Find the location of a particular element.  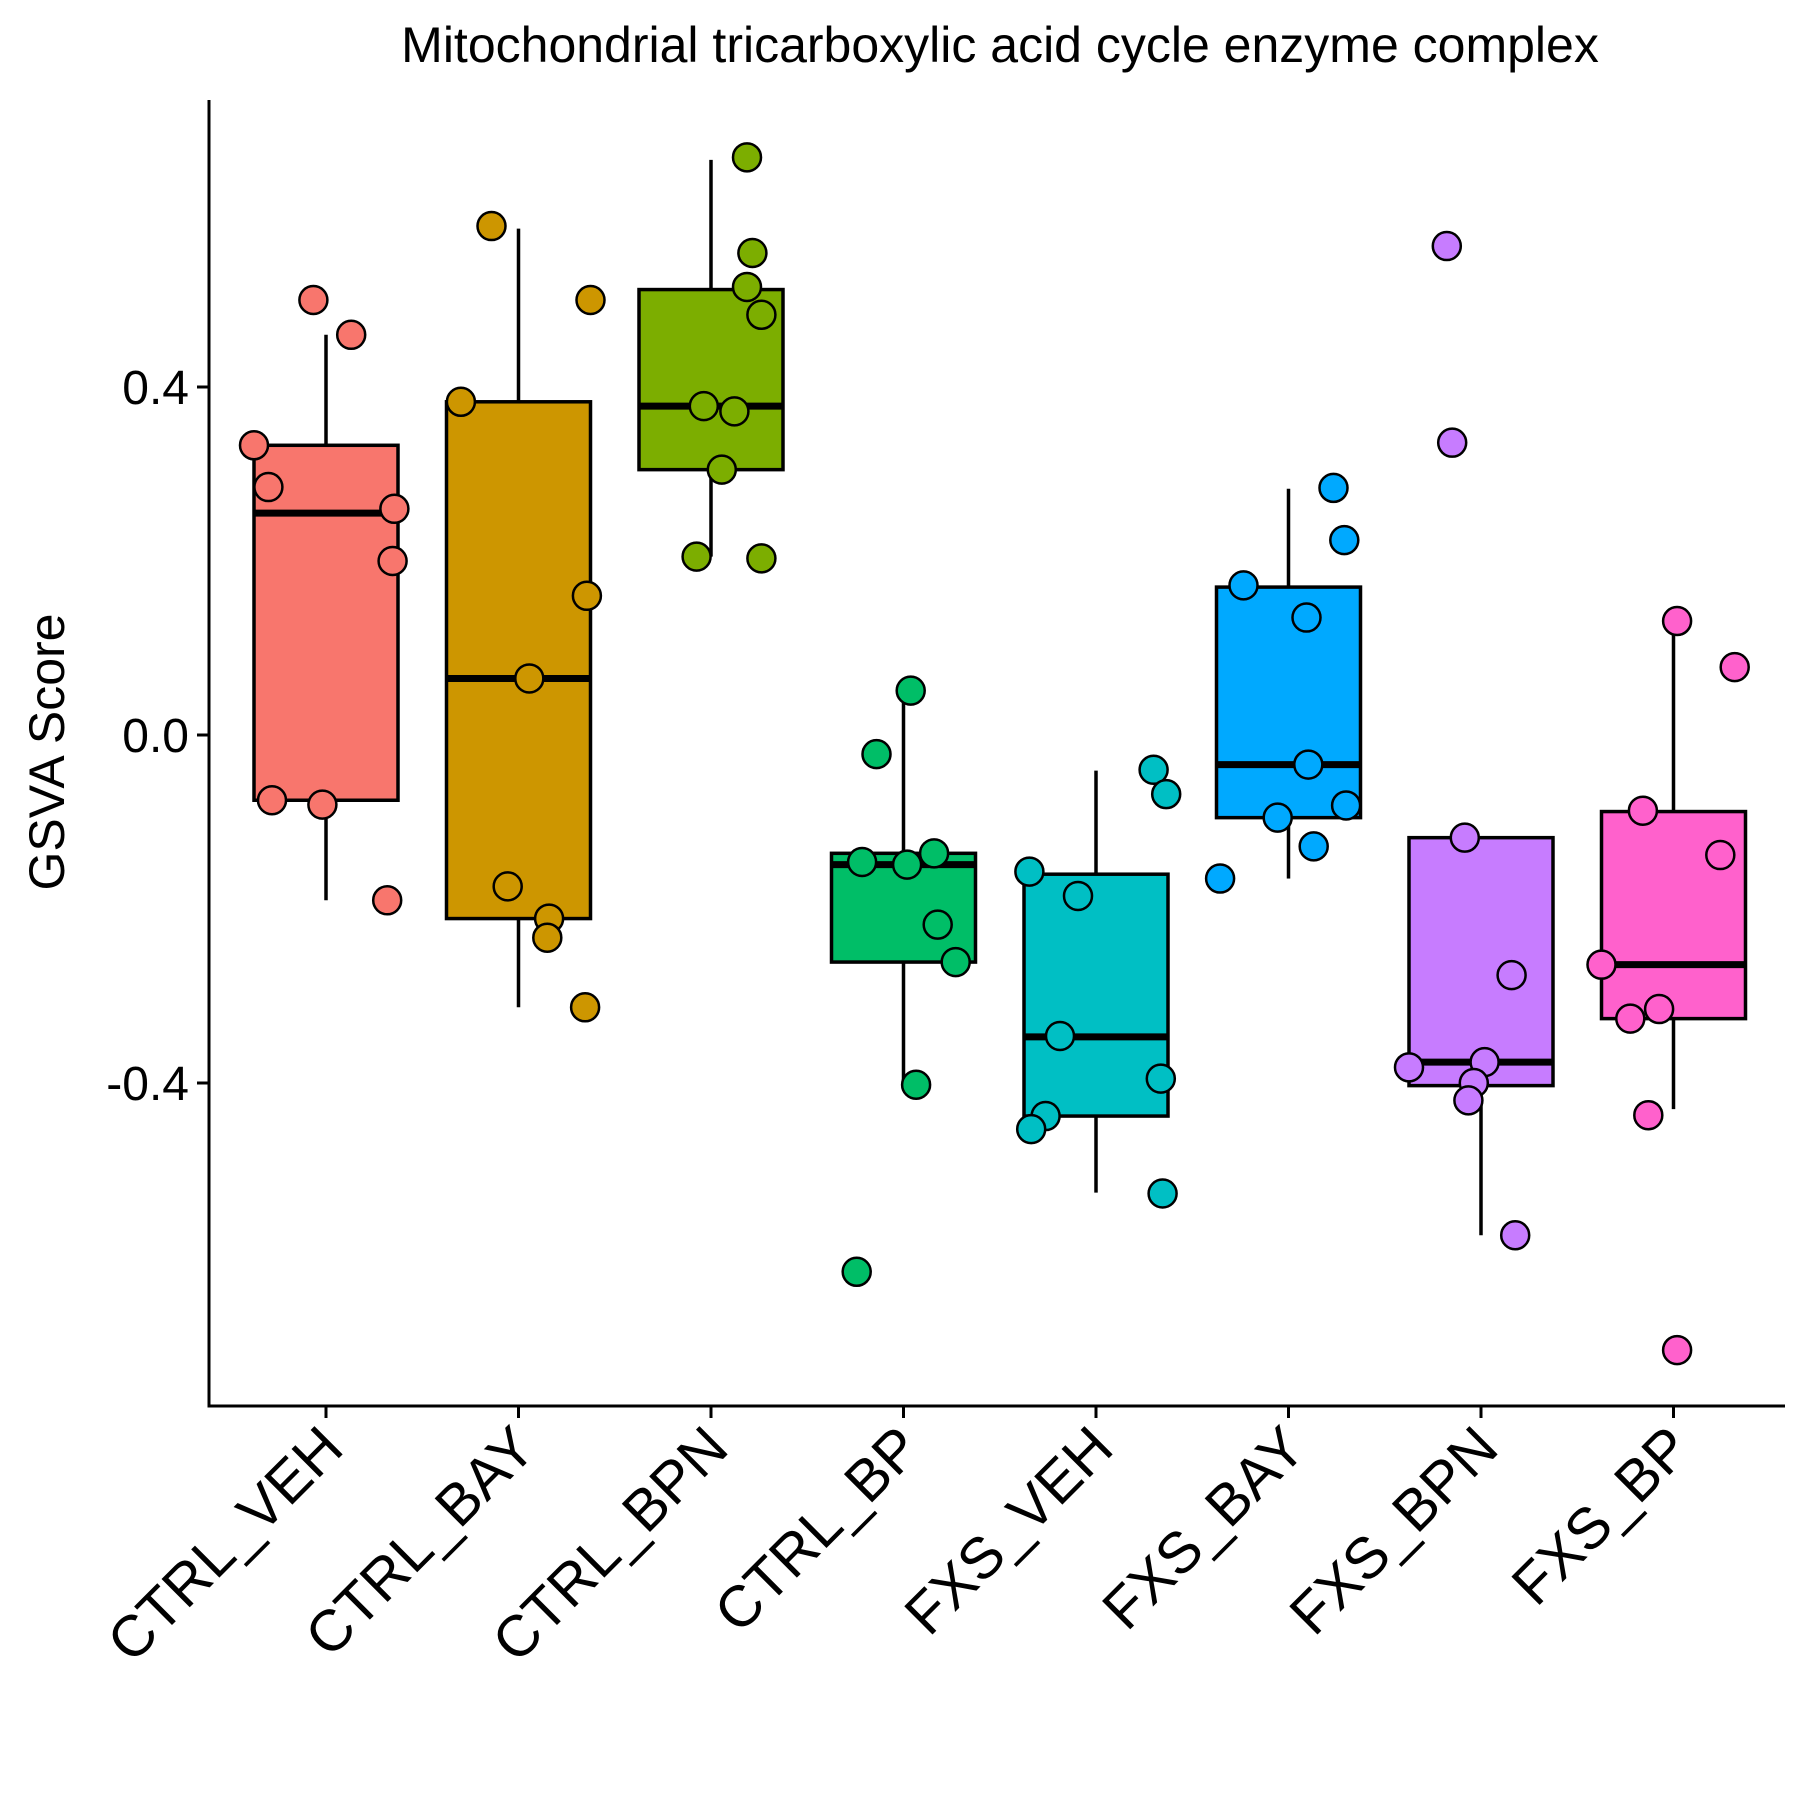

x-tick-label: FXS_BP is located at coordinates (1600, 1515).